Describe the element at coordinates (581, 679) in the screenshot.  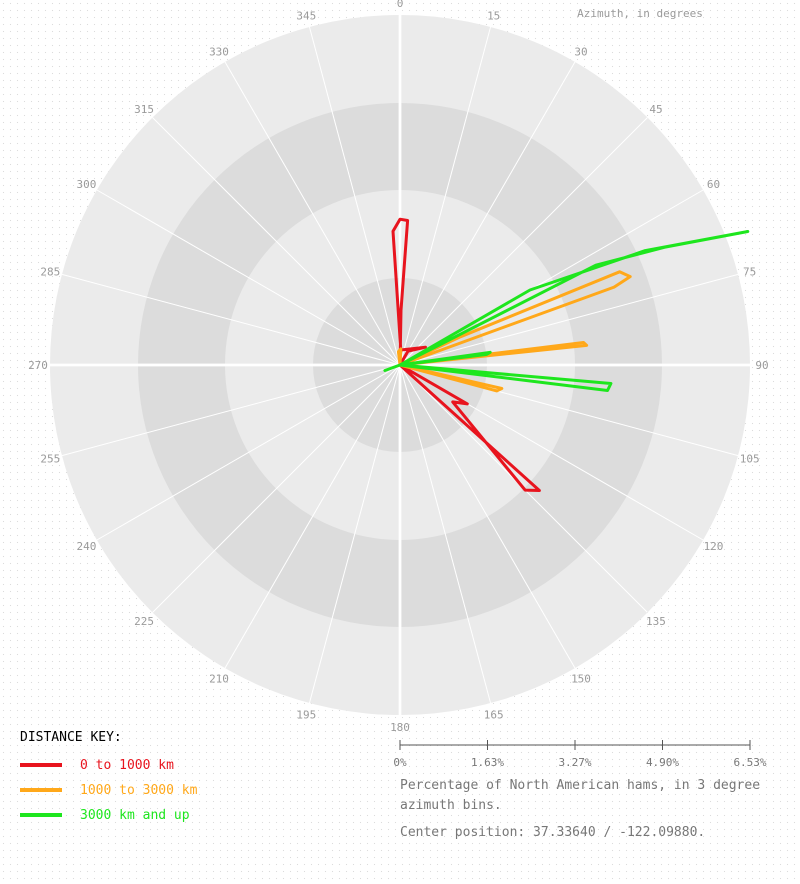
I see `azimuth-tick-label: 150` at that location.